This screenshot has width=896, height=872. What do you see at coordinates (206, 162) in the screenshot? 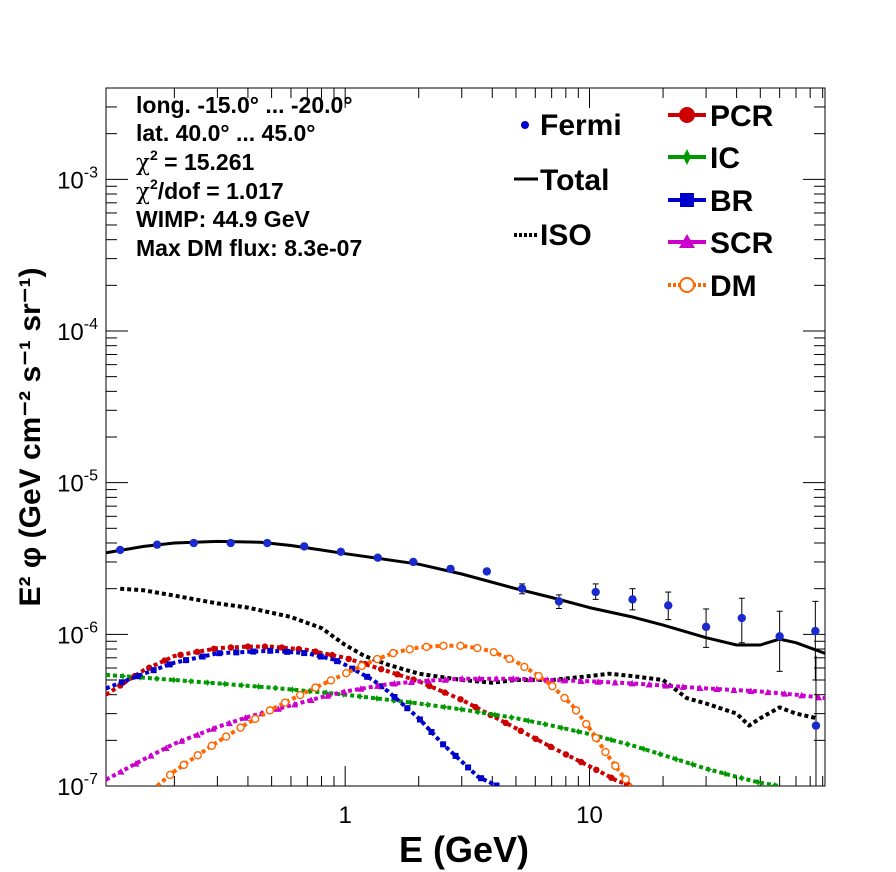
I see `chi2-value: = 15.261` at bounding box center [206, 162].